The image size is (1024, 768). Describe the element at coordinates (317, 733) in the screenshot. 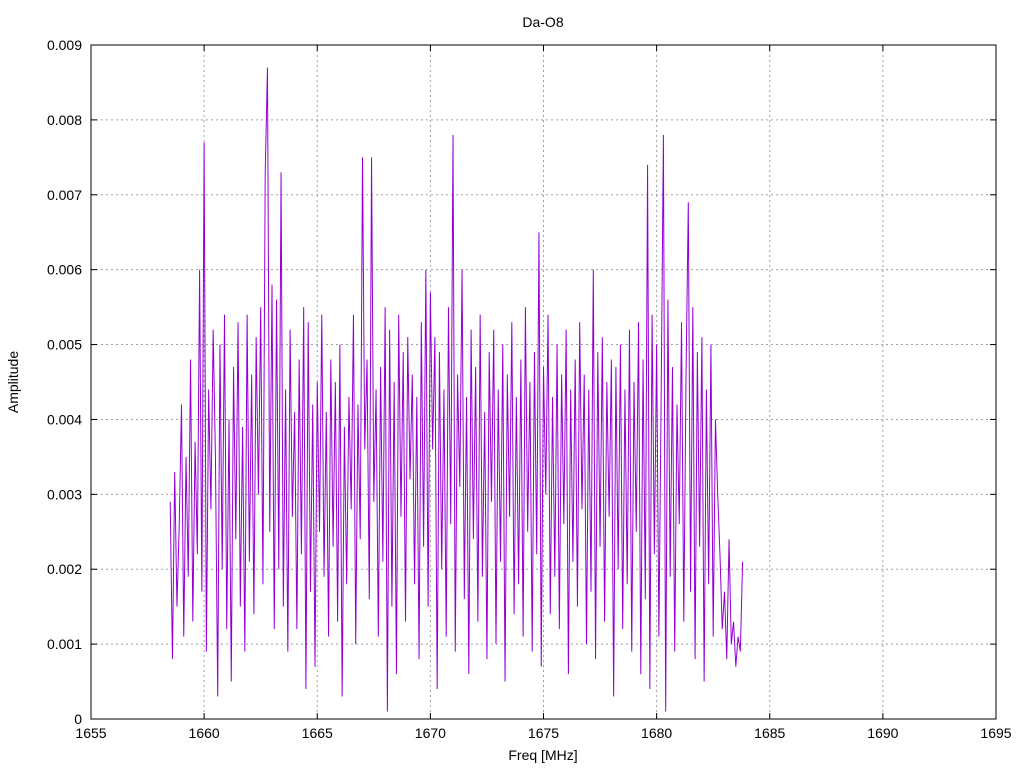

I see `x-tick-label: 1665` at that location.